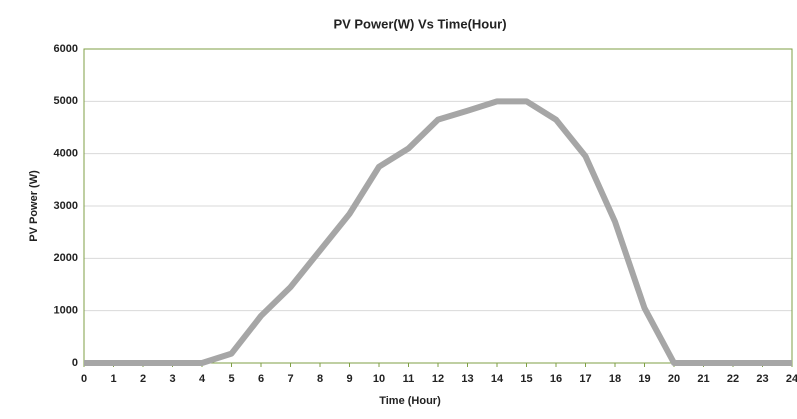  I want to click on x-tick-label: 1, so click(113, 379).